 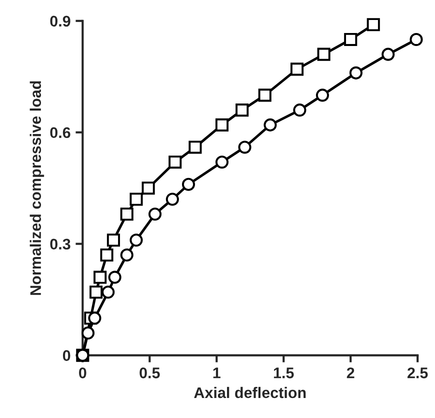 I want to click on x-tick-label: 2.5, so click(x=418, y=373).